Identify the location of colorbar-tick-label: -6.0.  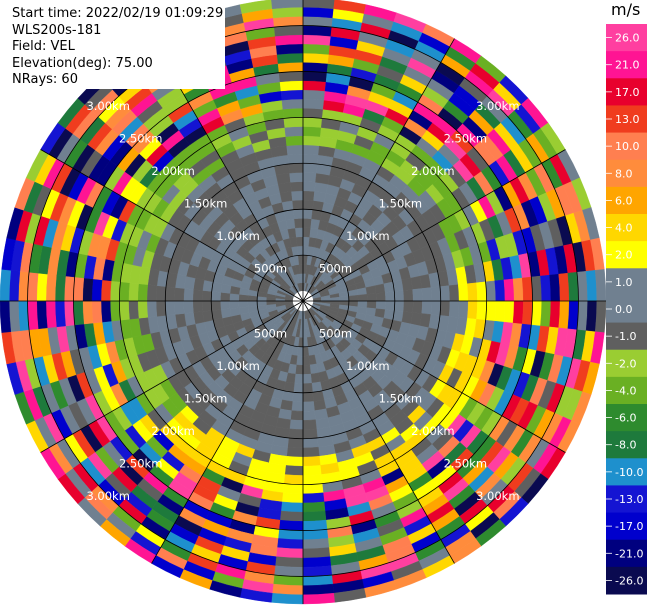
(625, 418).